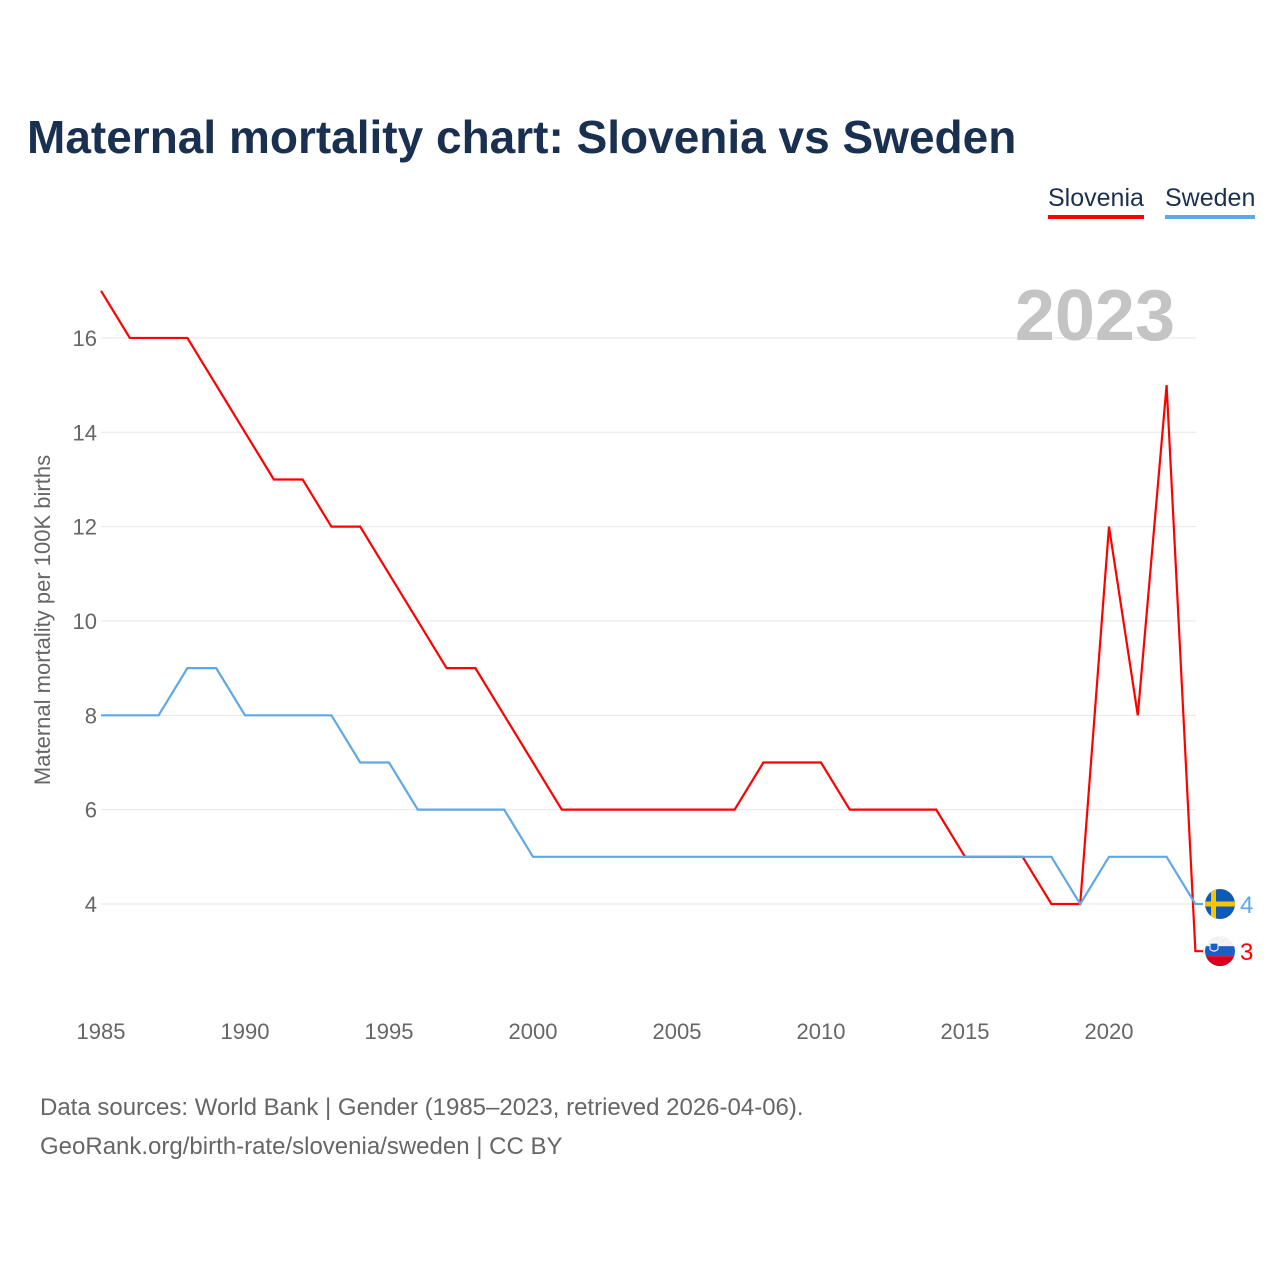 This screenshot has height=1280, width=1280. I want to click on y-axis-label: Maternal mortality per 100K births, so click(42, 620).